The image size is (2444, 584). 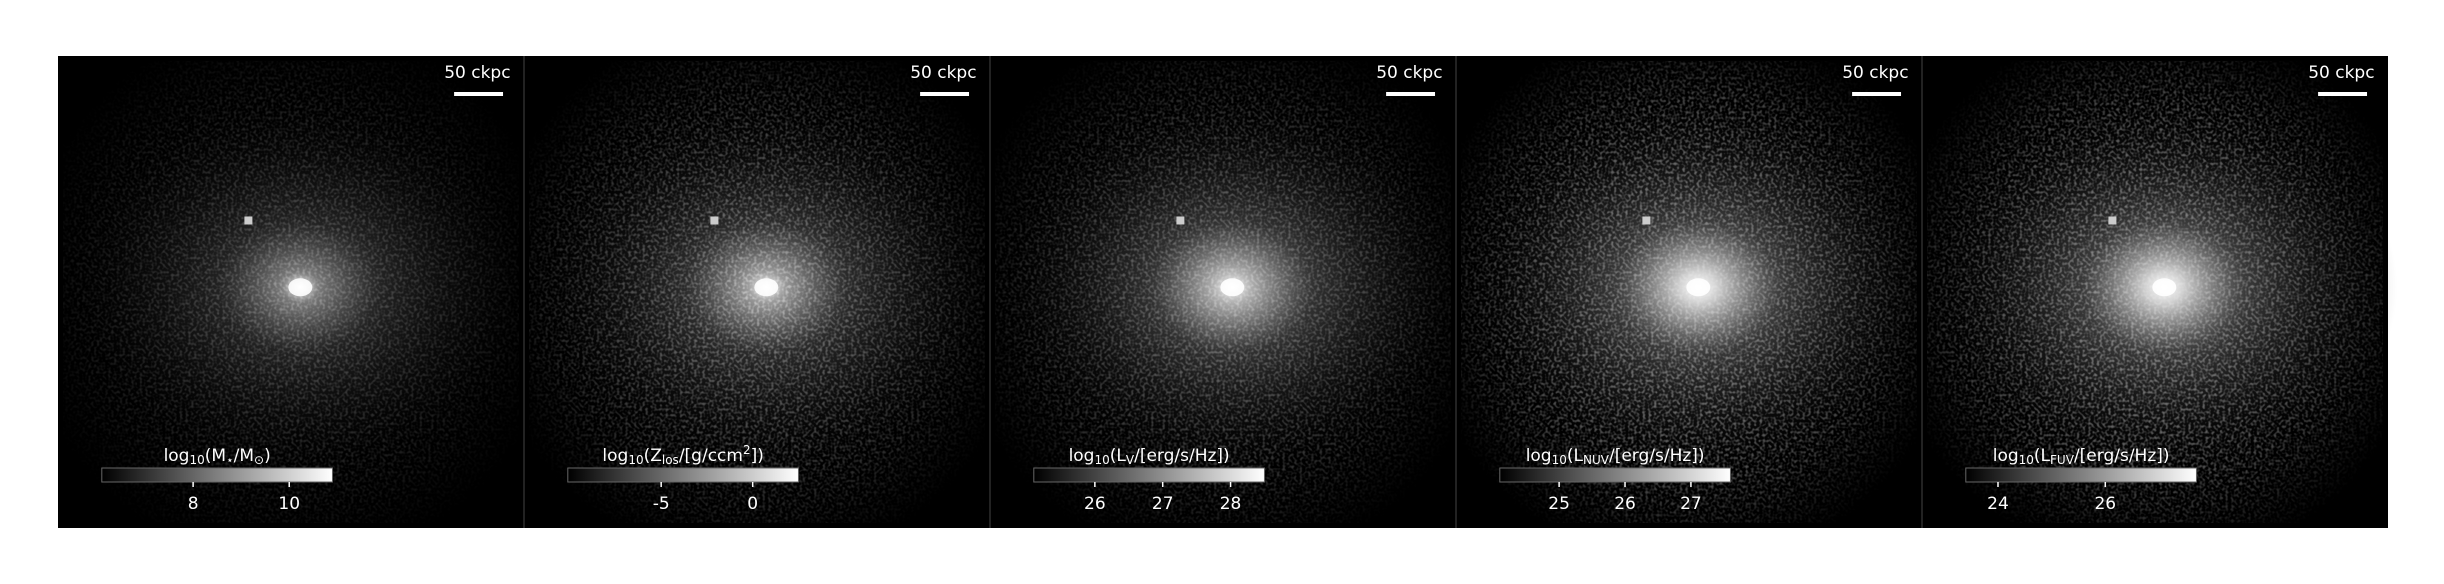 I want to click on colorbar-label: log10(LV/[erg/s/Hz]), so click(x=1149, y=456).